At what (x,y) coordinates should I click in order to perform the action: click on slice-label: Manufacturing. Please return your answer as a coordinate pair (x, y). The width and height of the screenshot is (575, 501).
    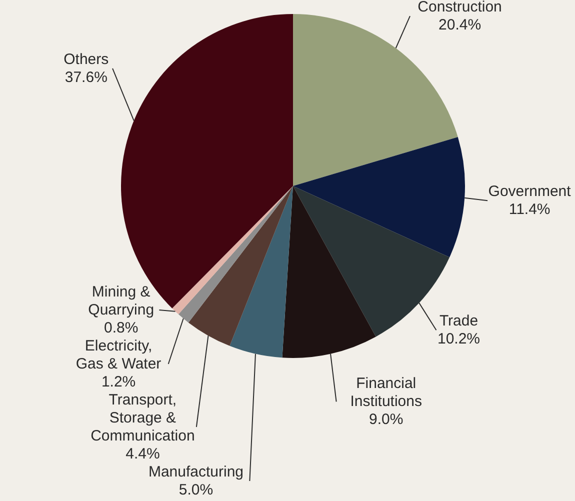
    Looking at the image, I should click on (196, 472).